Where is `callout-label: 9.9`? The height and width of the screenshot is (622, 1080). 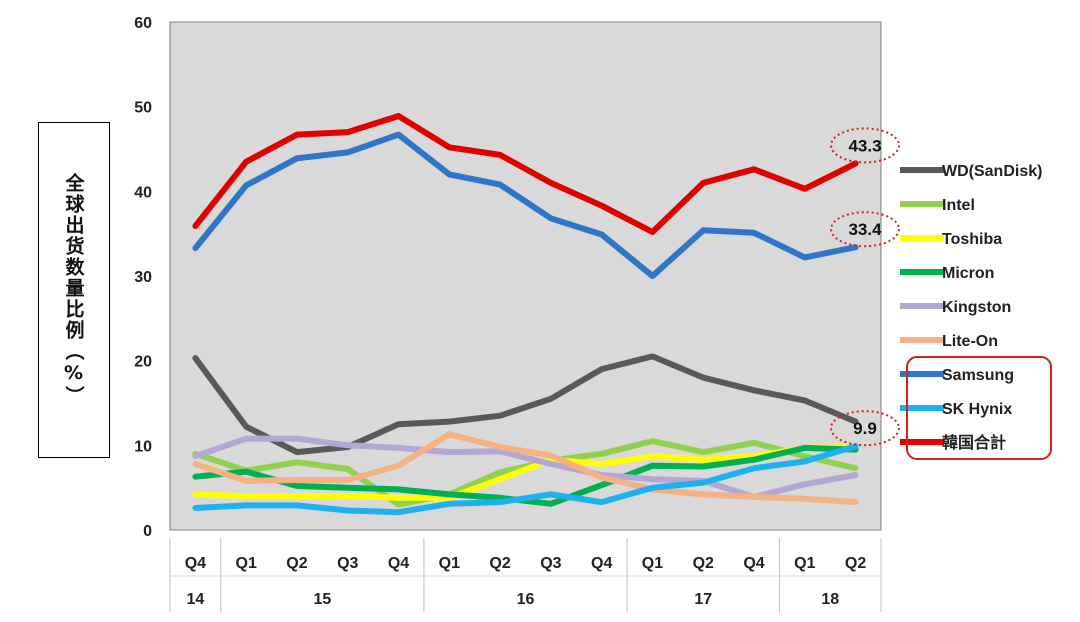 callout-label: 9.9 is located at coordinates (865, 428).